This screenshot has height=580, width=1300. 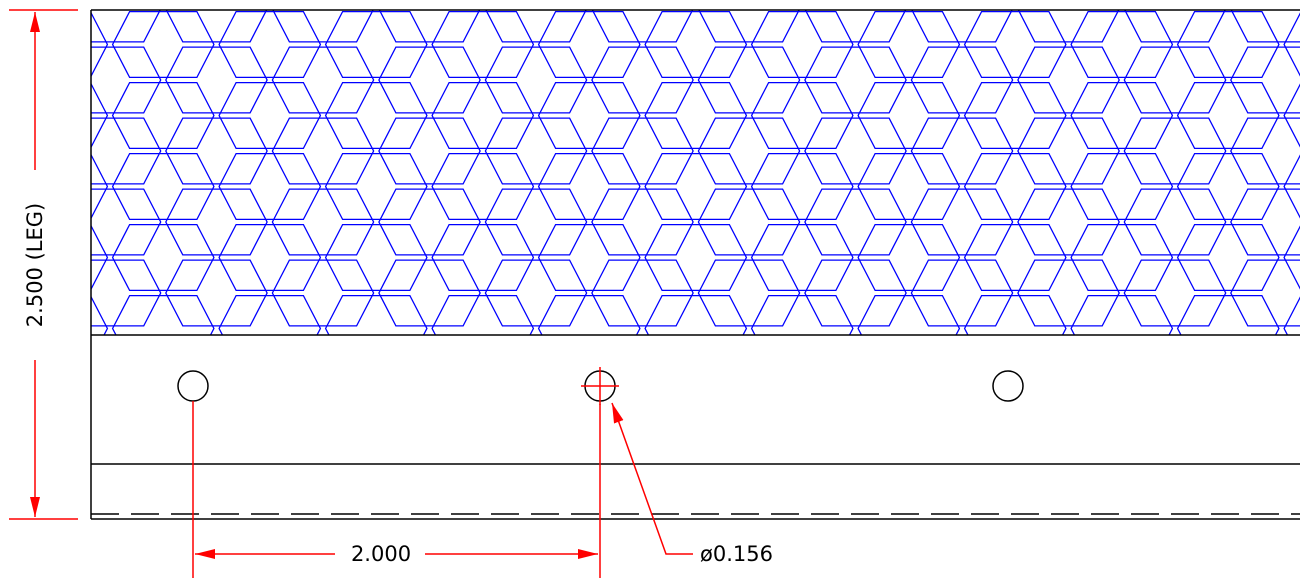 What do you see at coordinates (652, 478) in the screenshot?
I see `diameter-leader` at bounding box center [652, 478].